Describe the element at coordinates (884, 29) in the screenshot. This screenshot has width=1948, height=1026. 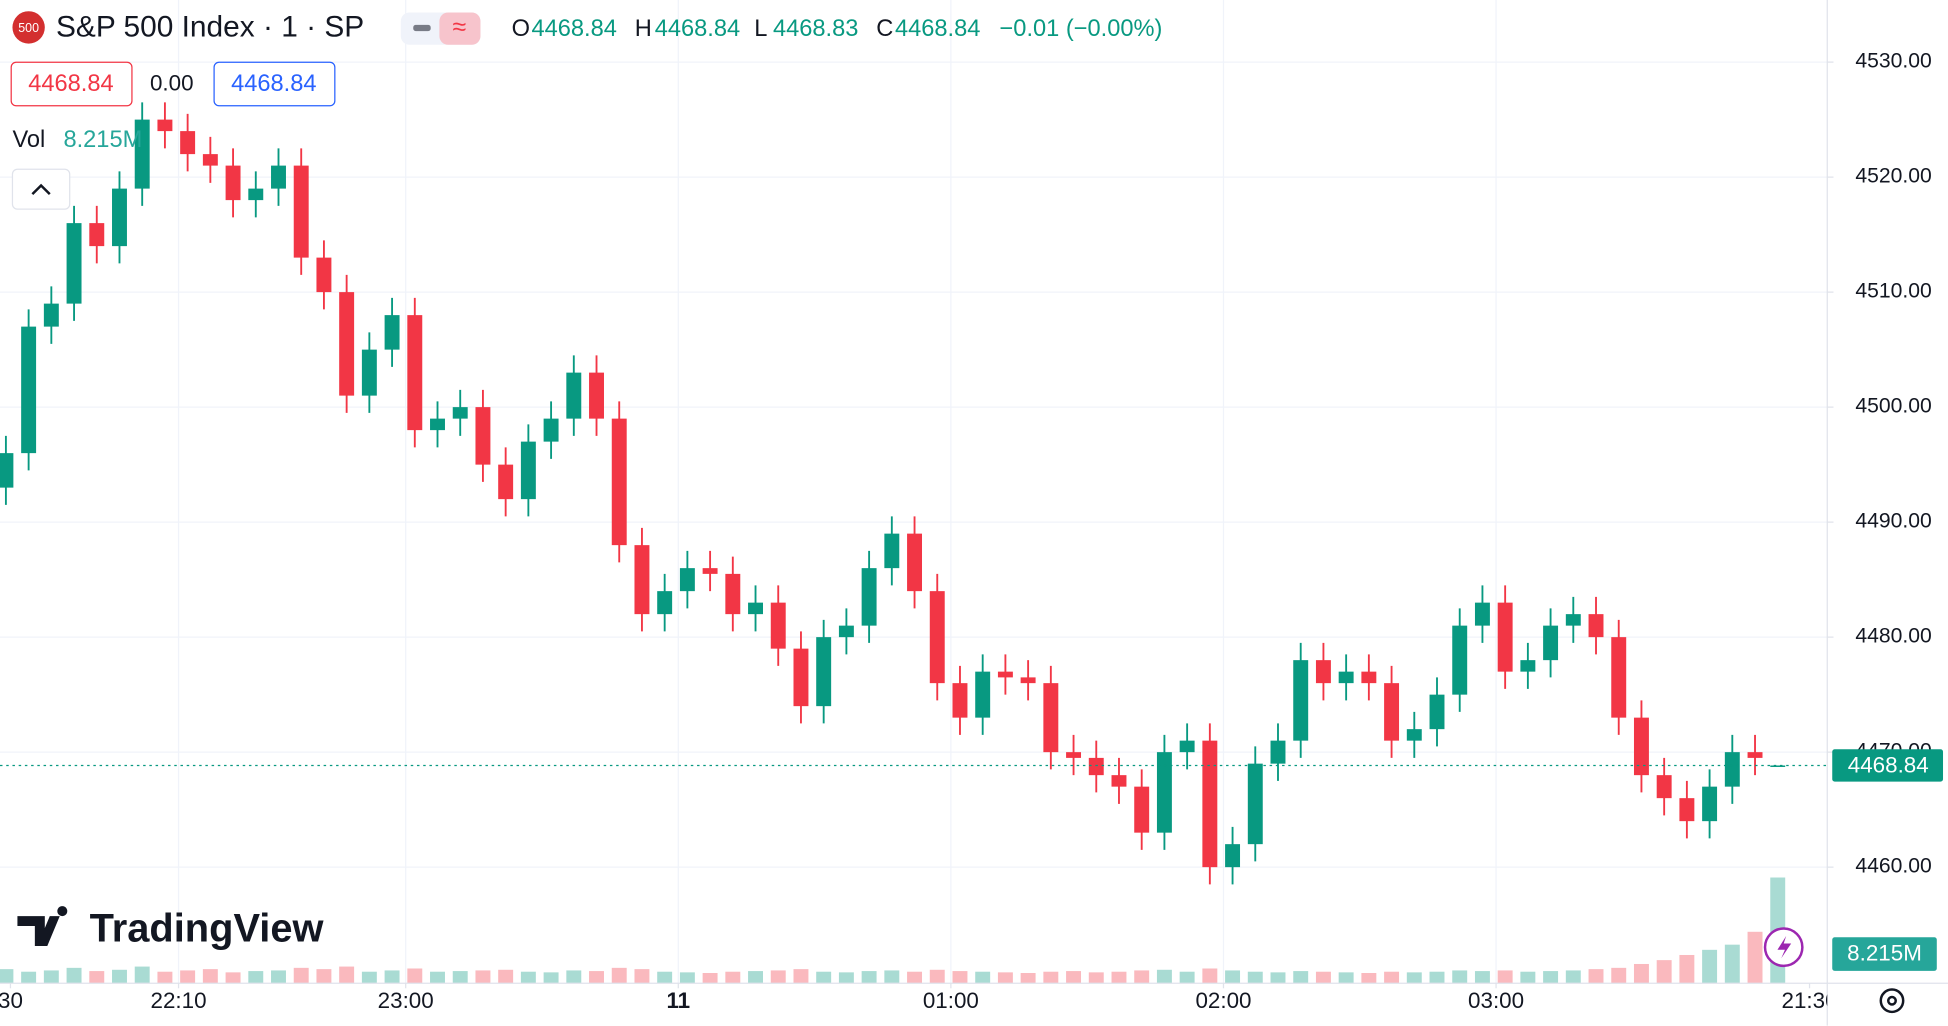
I see `legend-label: C` at that location.